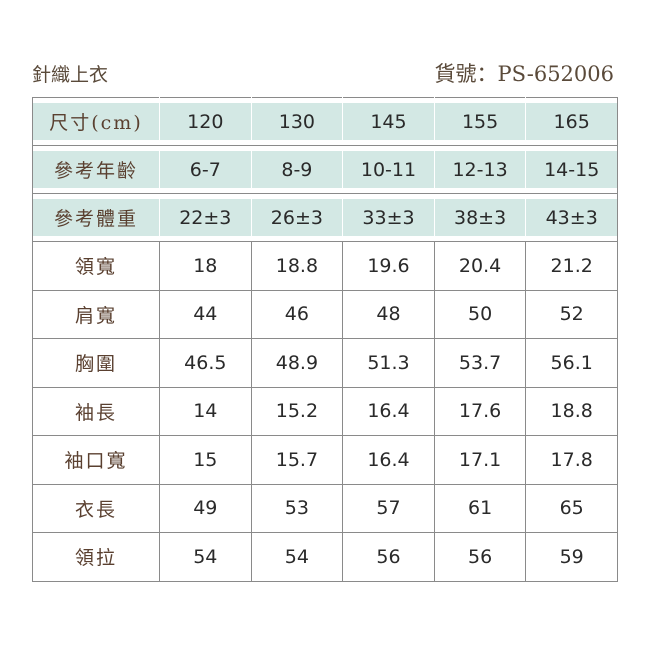  Describe the element at coordinates (480, 266) in the screenshot. I see `table-cell: 20.4` at that location.